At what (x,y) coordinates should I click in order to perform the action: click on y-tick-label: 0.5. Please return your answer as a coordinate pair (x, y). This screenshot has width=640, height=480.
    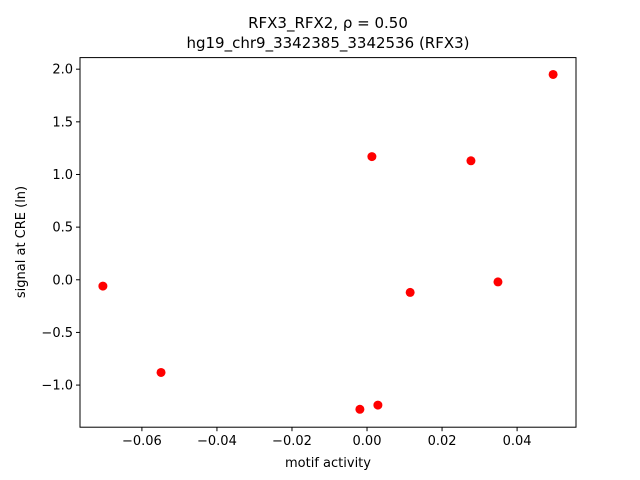
    Looking at the image, I should click on (62, 228).